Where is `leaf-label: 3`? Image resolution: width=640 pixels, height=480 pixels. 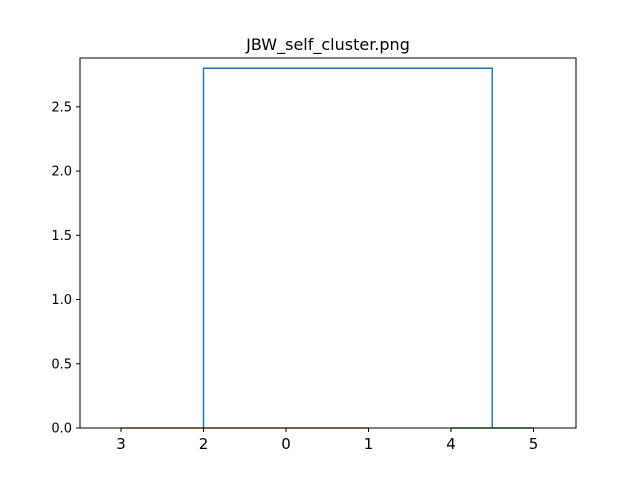 leaf-label: 3 is located at coordinates (121, 444).